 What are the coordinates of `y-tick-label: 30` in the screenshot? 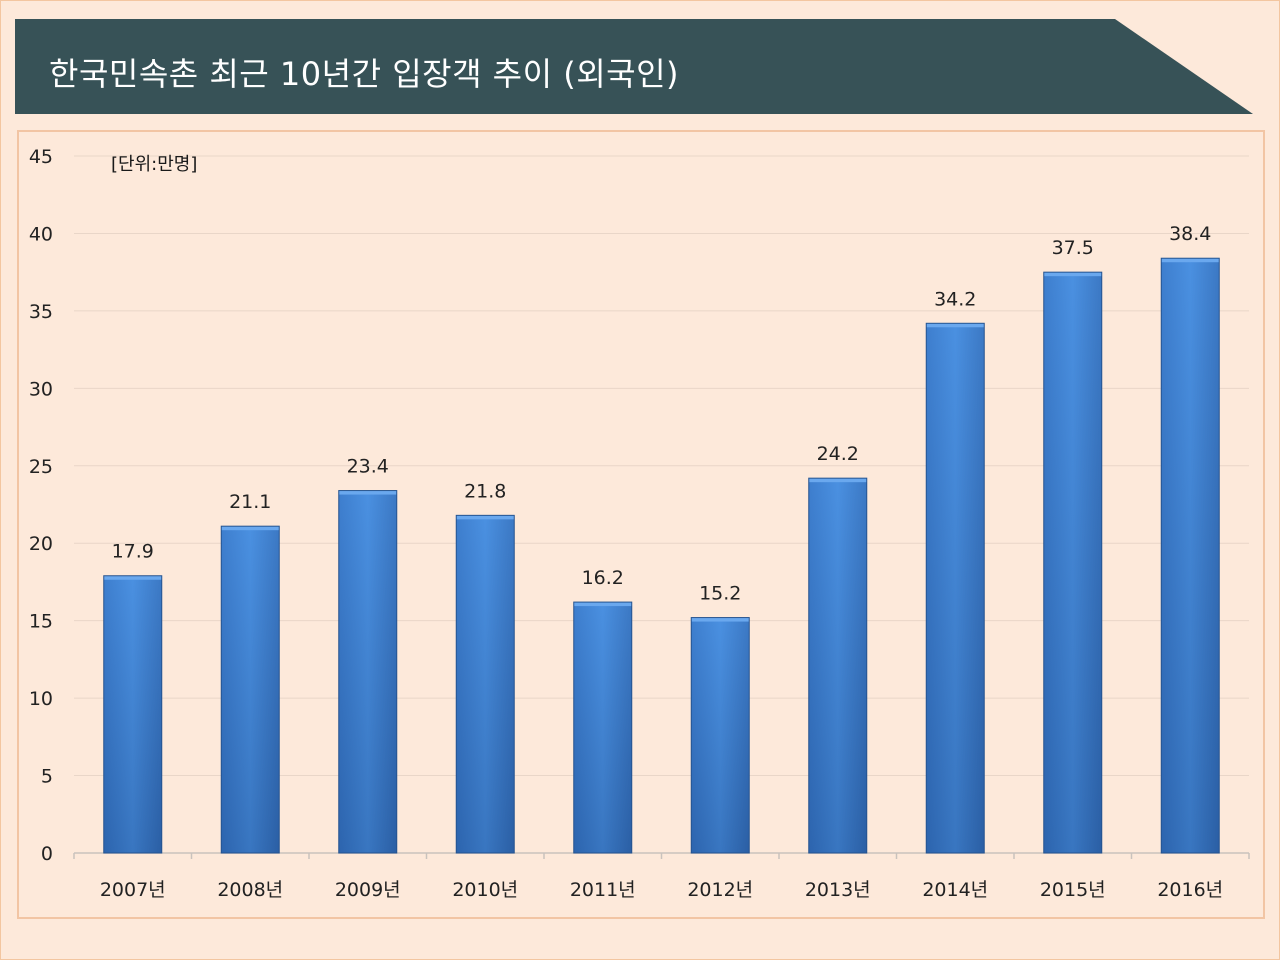 It's located at (41, 389).